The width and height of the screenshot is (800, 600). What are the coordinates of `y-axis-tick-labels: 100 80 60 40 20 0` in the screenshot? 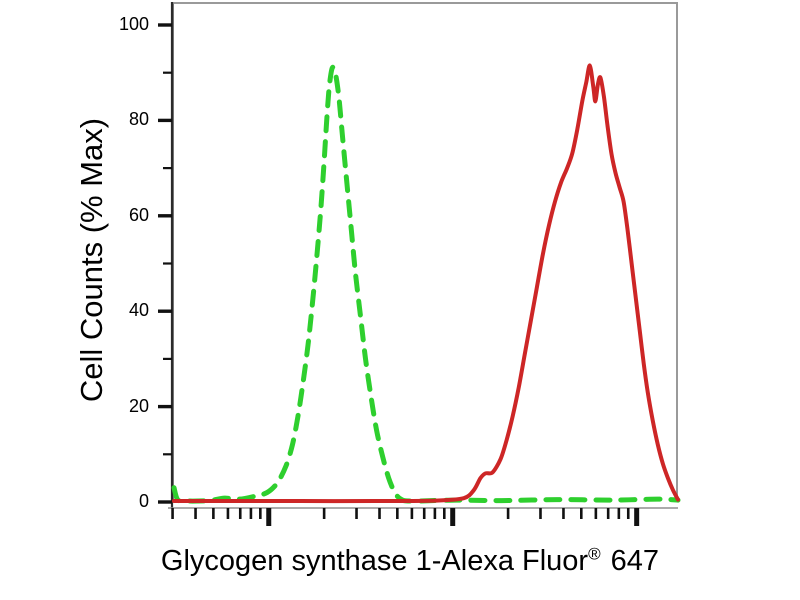 It's located at (127, 300).